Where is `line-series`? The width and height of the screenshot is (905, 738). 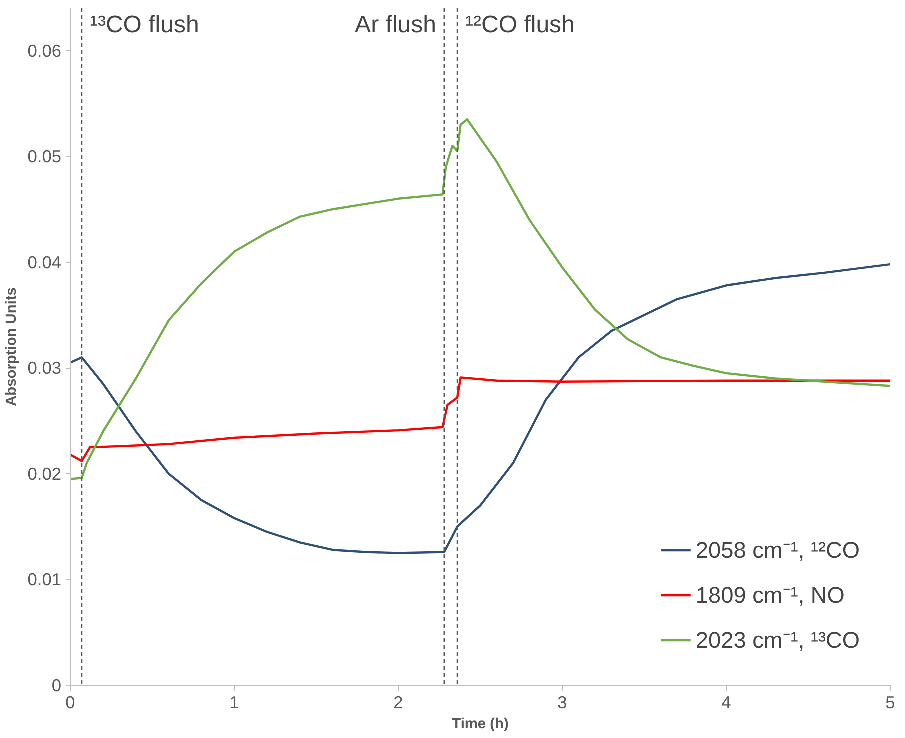
line-series is located at coordinates (480, 419).